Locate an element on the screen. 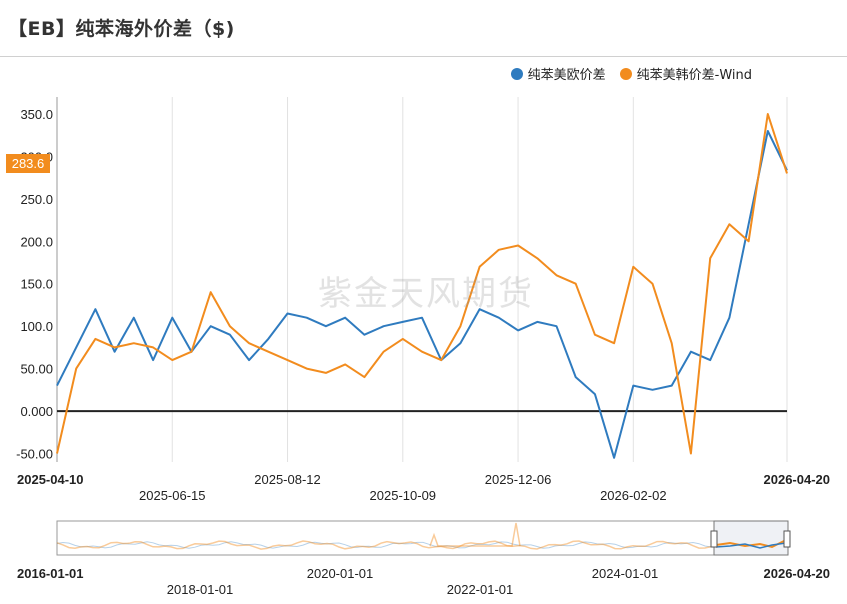 The image size is (847, 604). navigator-series-a is located at coordinates (384, 545).